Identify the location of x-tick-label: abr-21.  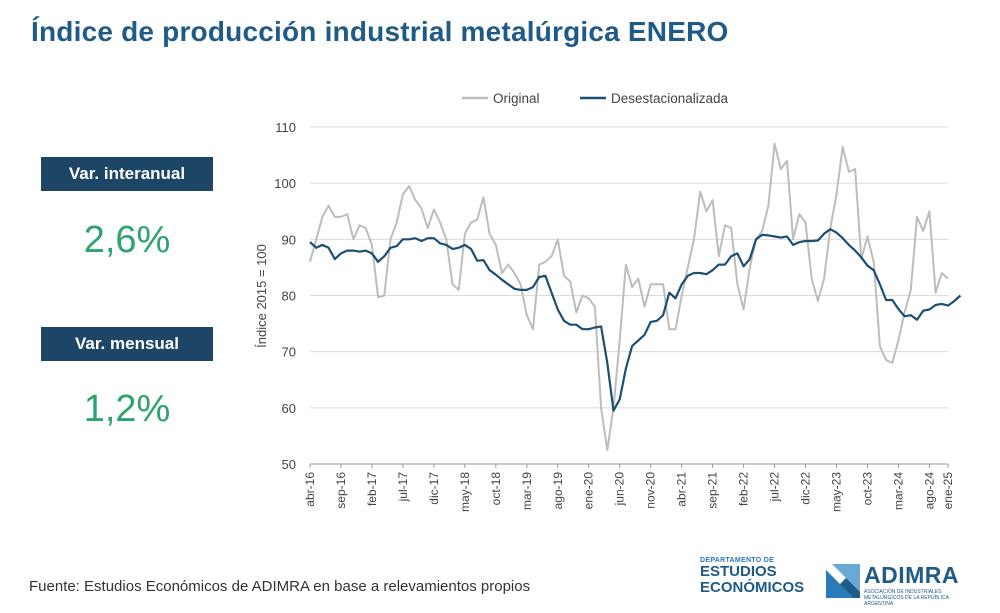
(682, 489).